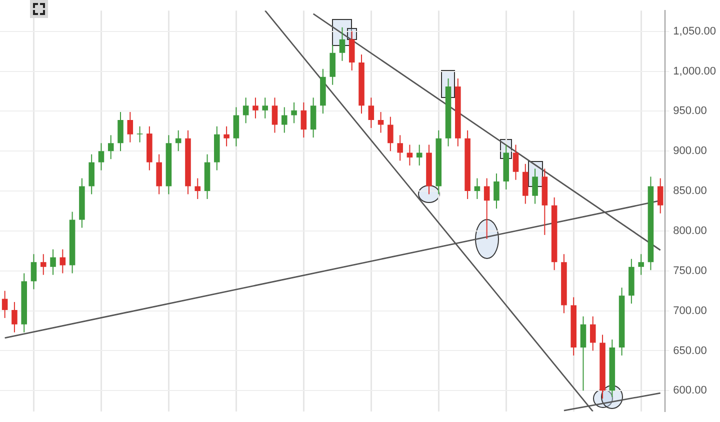 This screenshot has height=422, width=720. What do you see at coordinates (694, 71) in the screenshot?
I see `y-tick-label: 1,000.00` at bounding box center [694, 71].